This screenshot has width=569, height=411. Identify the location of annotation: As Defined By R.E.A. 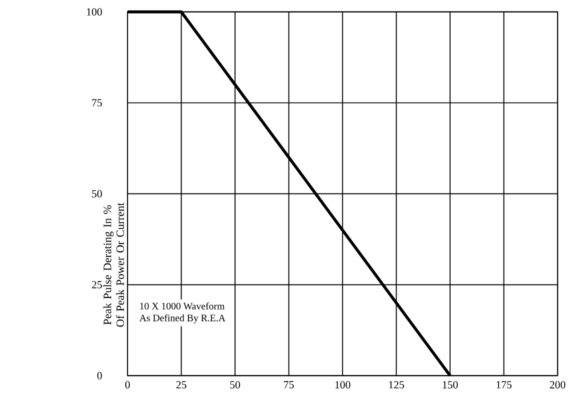
(182, 319).